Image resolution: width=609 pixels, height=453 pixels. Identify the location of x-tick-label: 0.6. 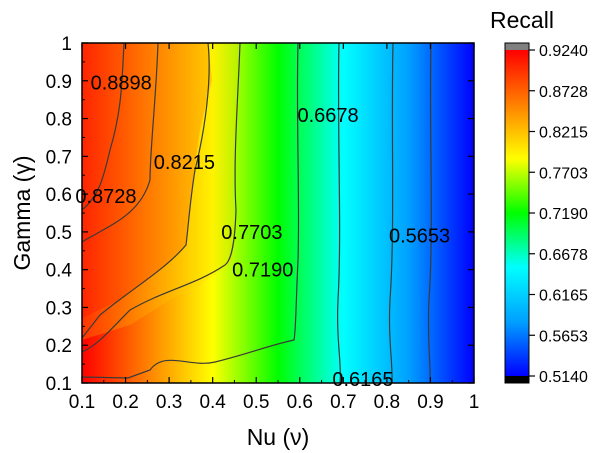
(300, 402).